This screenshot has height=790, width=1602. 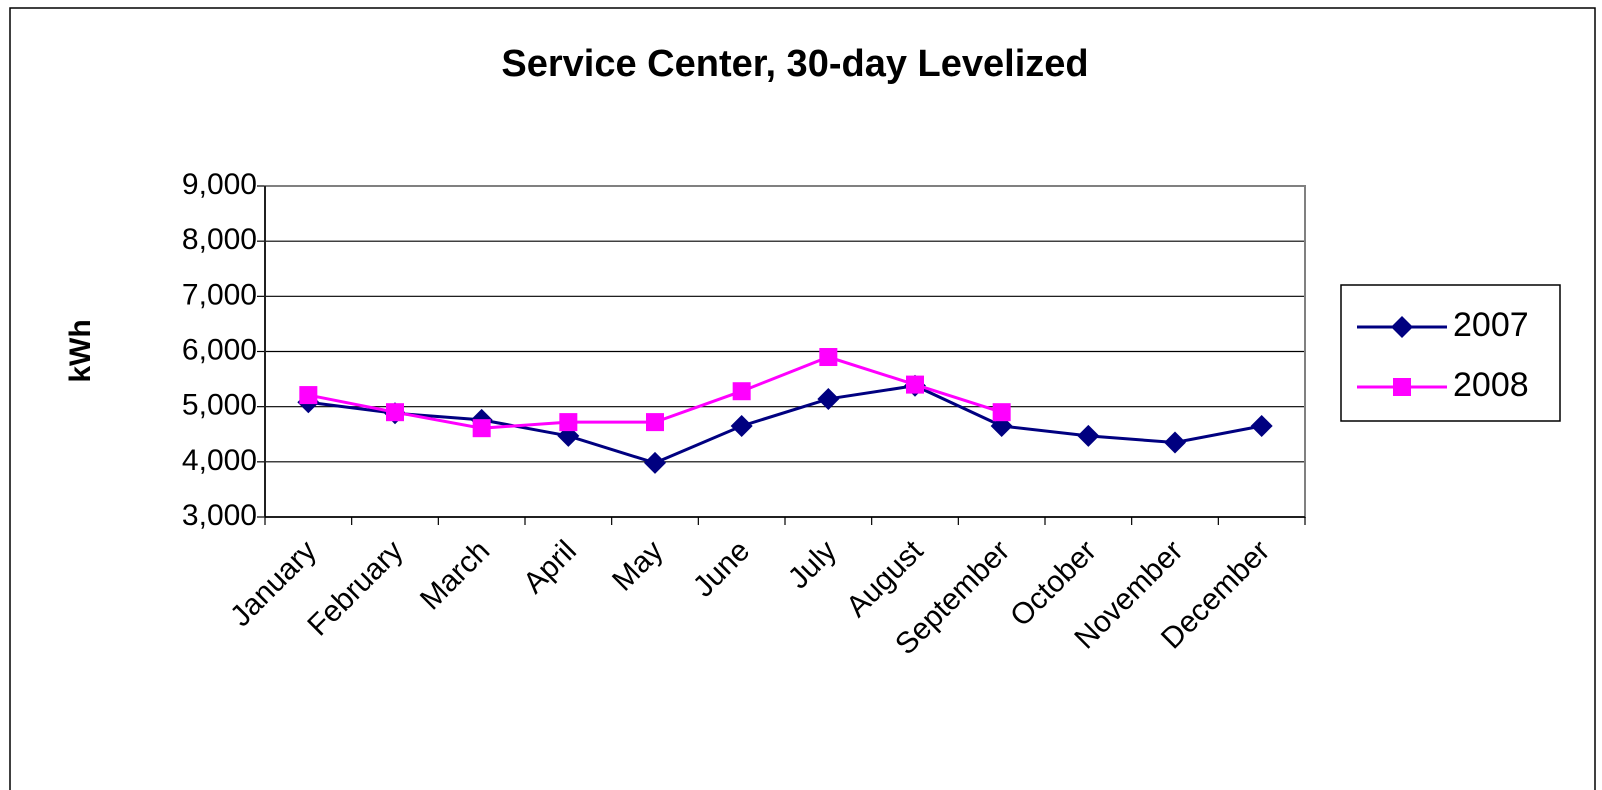 What do you see at coordinates (219, 460) in the screenshot?
I see `y-tick-label: 4,000` at bounding box center [219, 460].